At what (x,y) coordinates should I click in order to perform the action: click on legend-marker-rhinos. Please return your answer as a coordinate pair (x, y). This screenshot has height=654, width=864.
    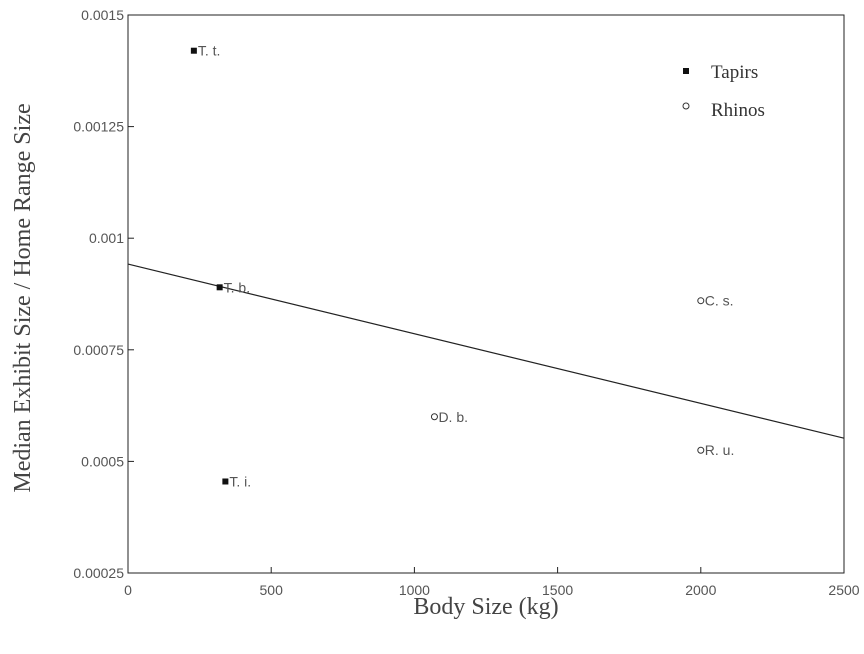
    Looking at the image, I should click on (686, 106).